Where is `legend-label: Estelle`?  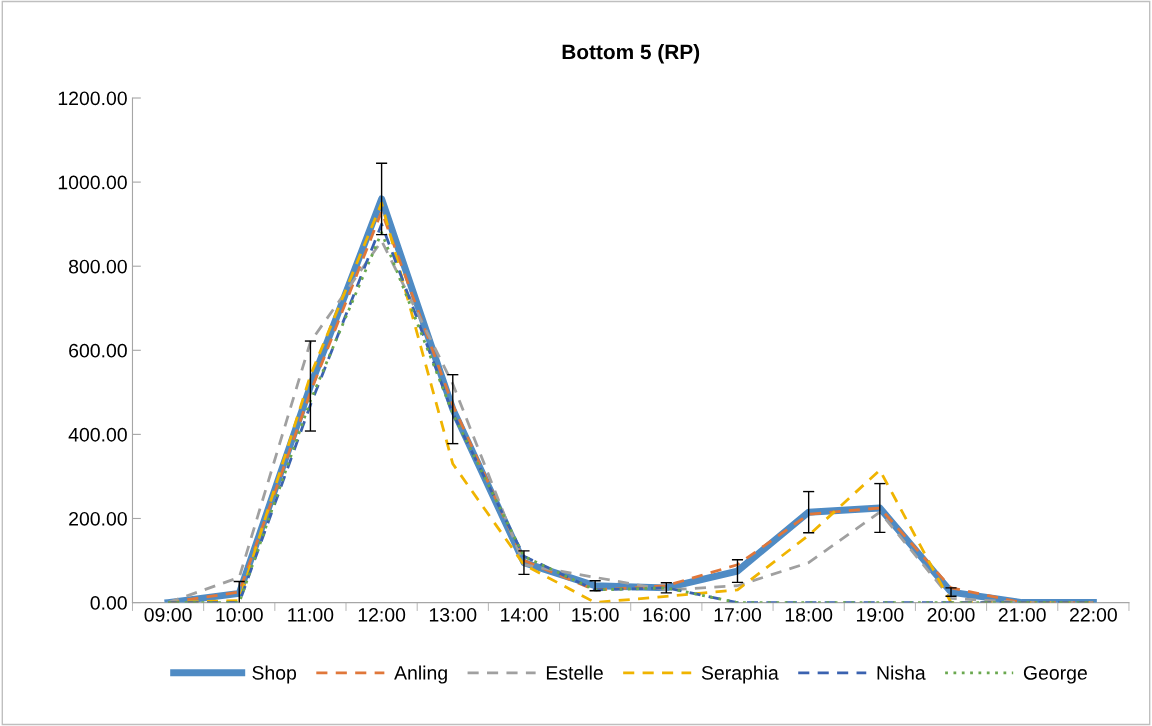
legend-label: Estelle is located at coordinates (574, 672).